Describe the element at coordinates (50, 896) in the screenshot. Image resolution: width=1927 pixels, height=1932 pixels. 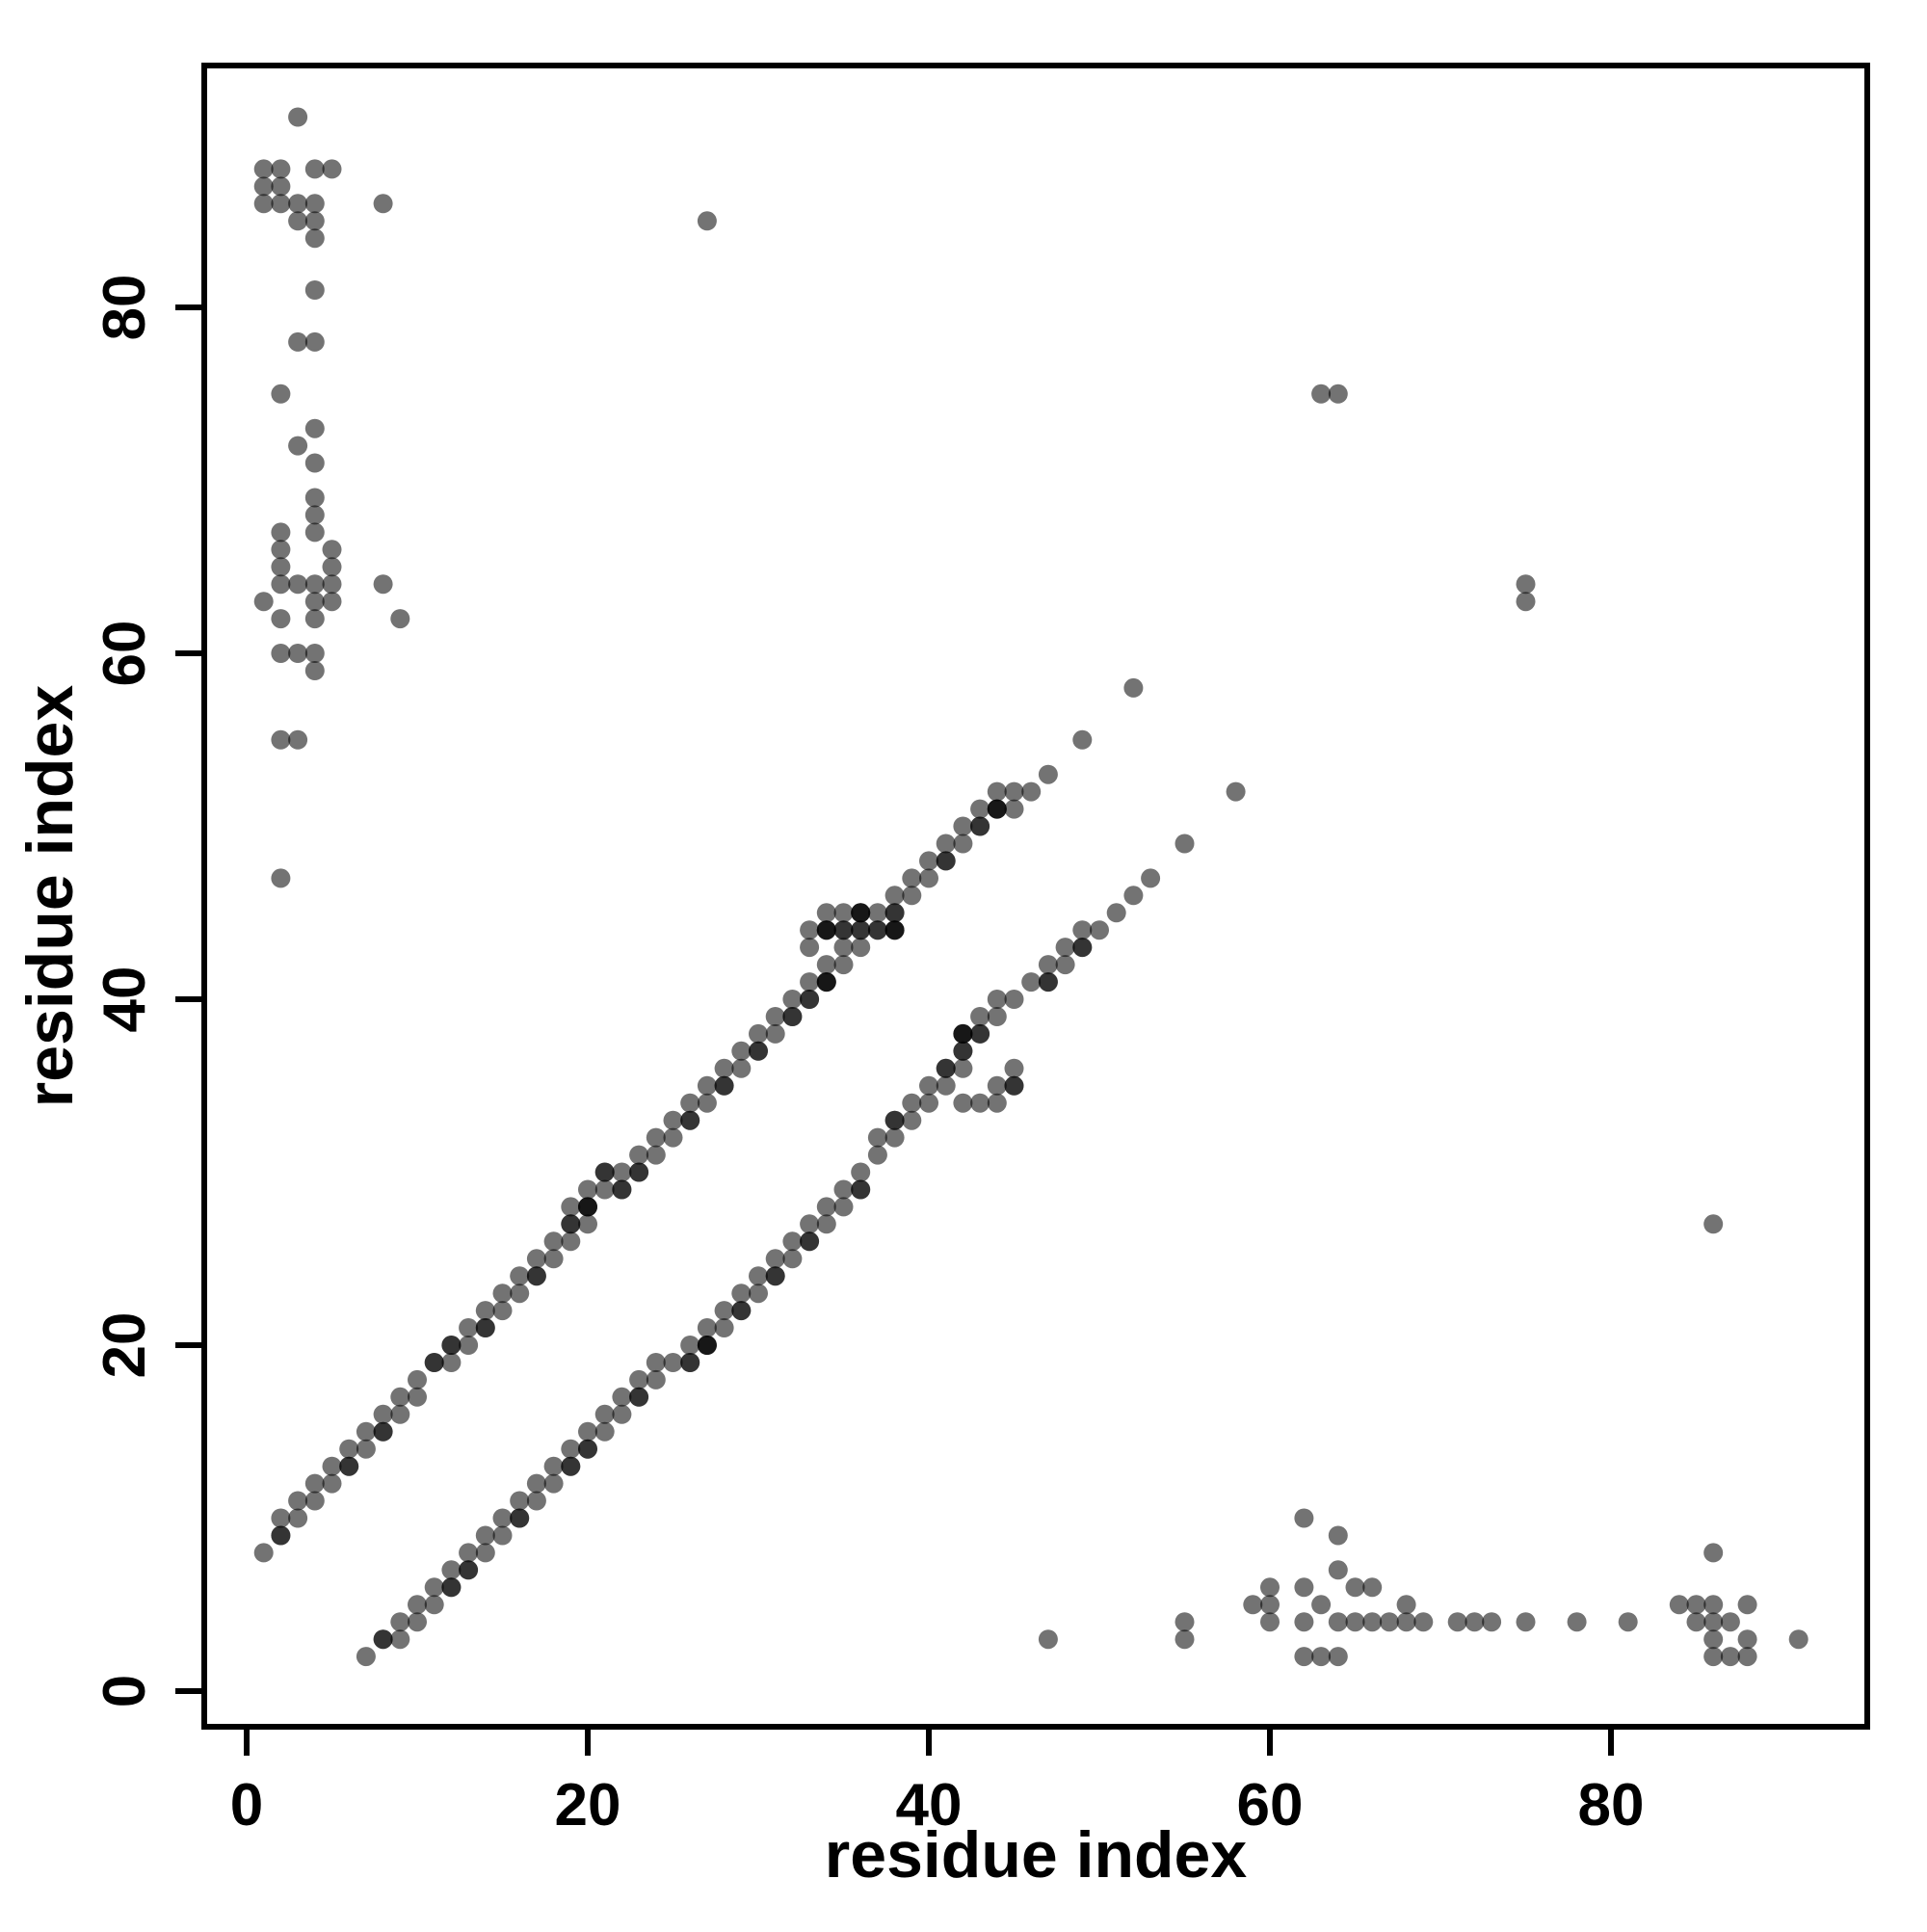
I see `y-axis-title: residue index` at that location.